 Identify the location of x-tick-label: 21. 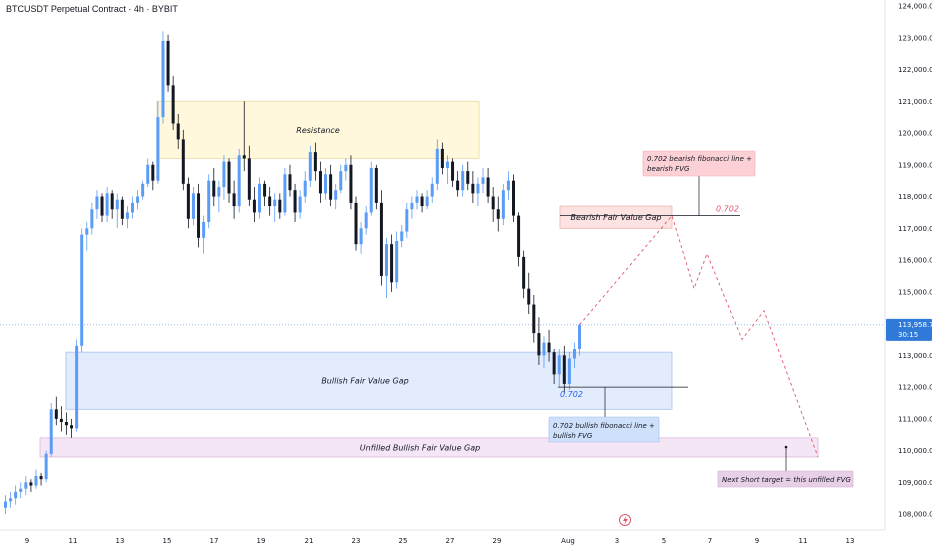
(309, 541).